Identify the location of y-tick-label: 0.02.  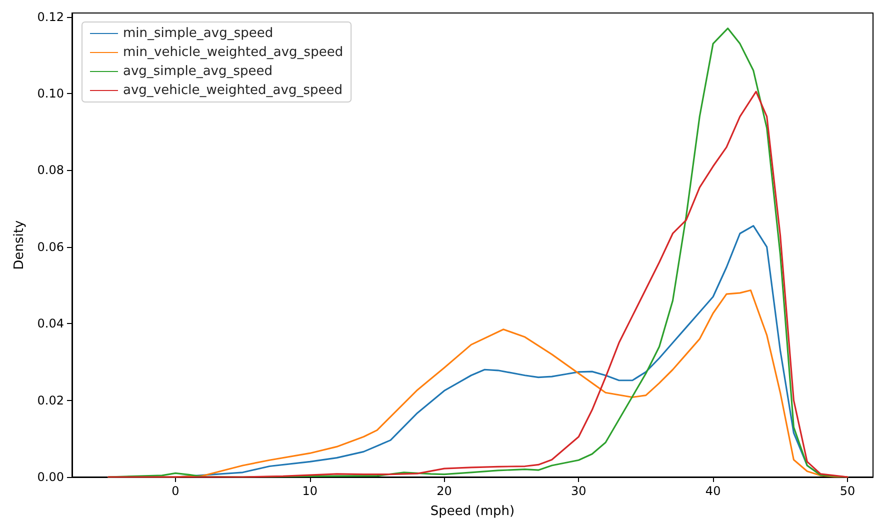
(50, 400).